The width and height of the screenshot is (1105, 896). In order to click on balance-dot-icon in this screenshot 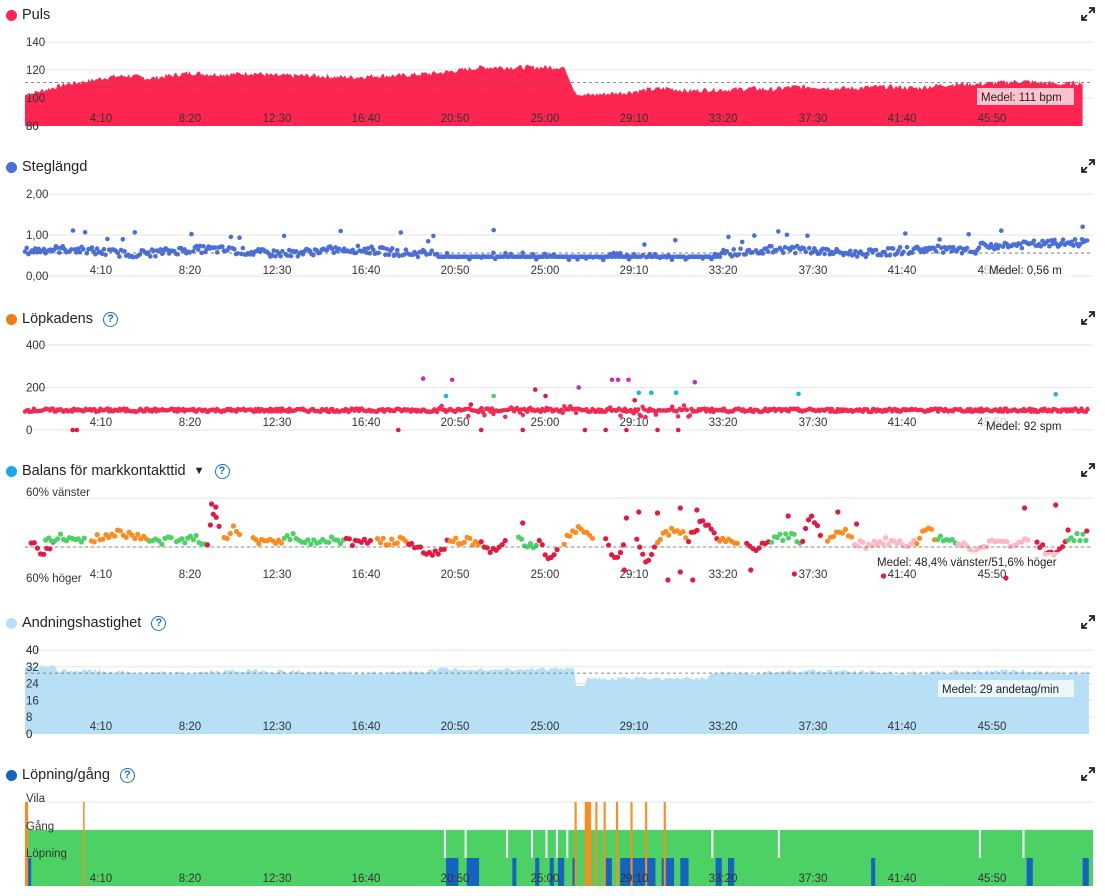, I will do `click(11, 471)`.